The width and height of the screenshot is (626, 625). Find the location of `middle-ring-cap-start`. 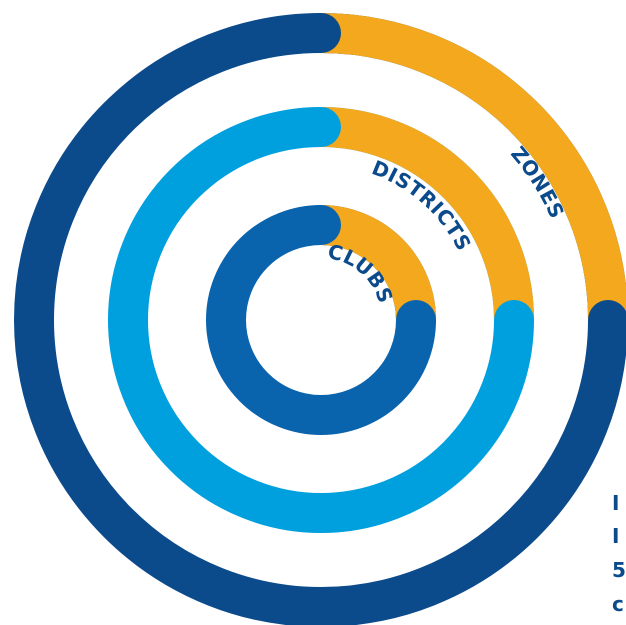

middle-ring-cap-start is located at coordinates (321, 127).